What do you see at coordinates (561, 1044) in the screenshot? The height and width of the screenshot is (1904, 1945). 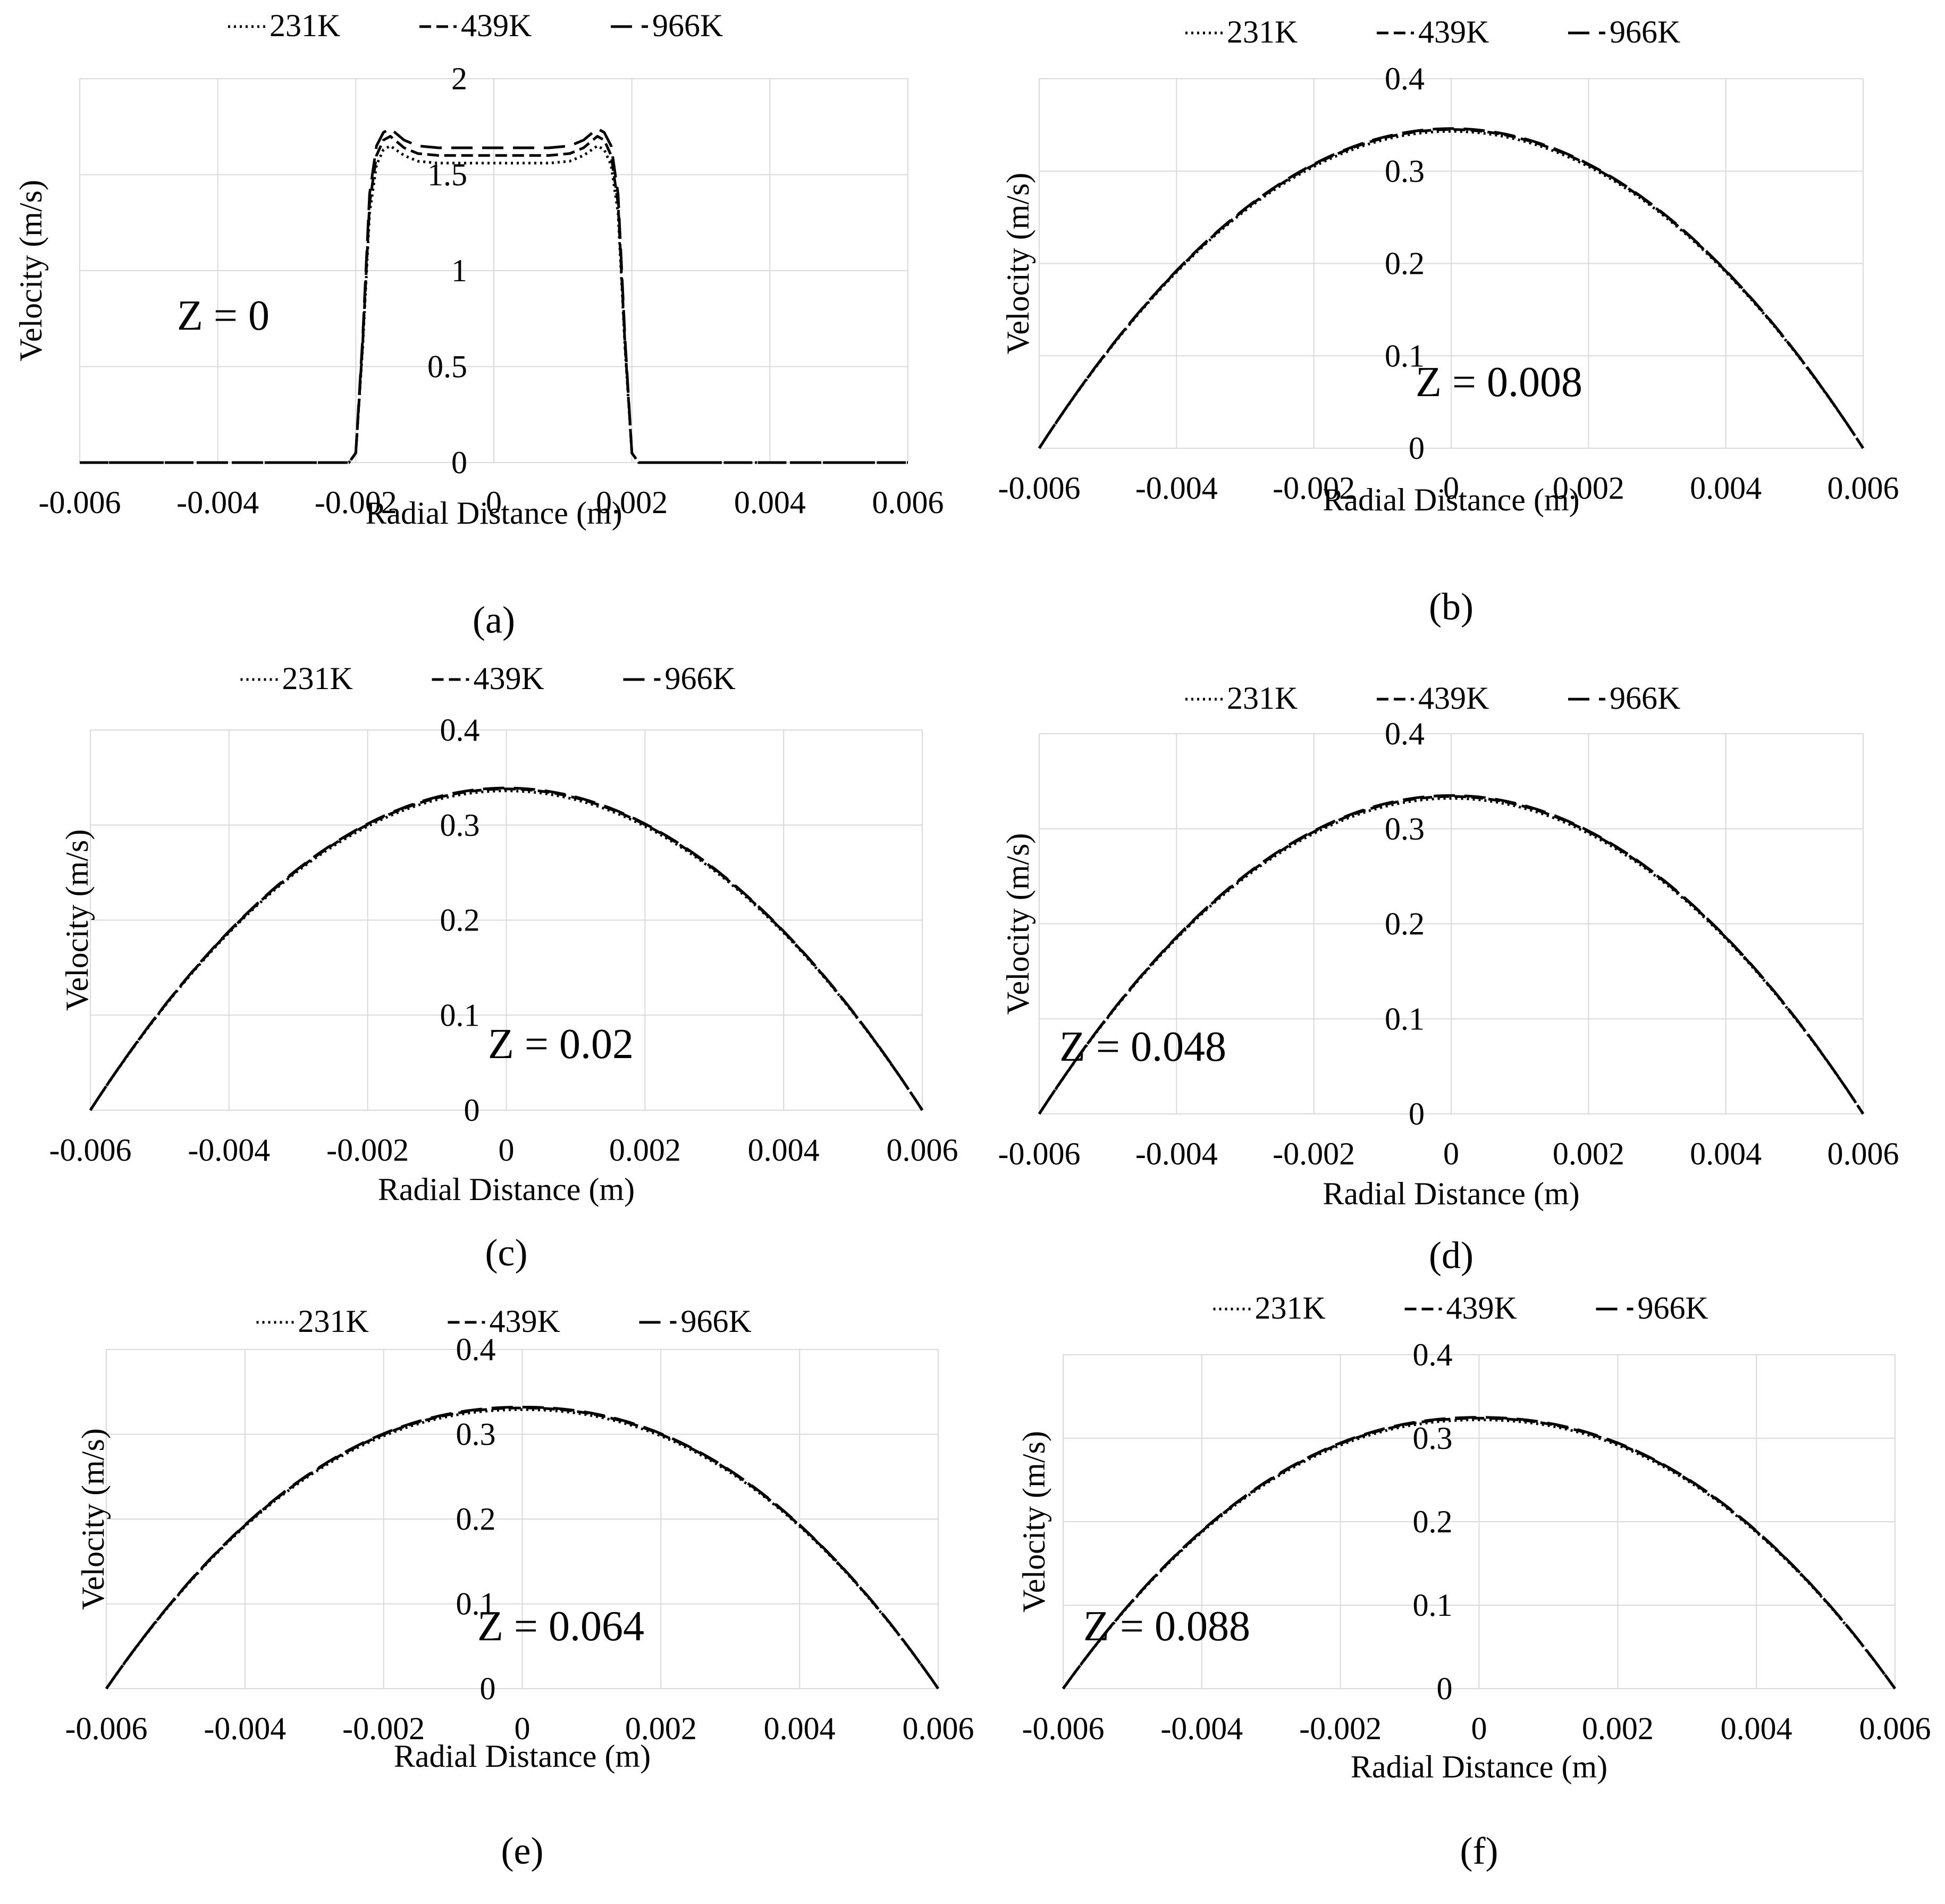 I see `z-annotation: Z = 0.02` at bounding box center [561, 1044].